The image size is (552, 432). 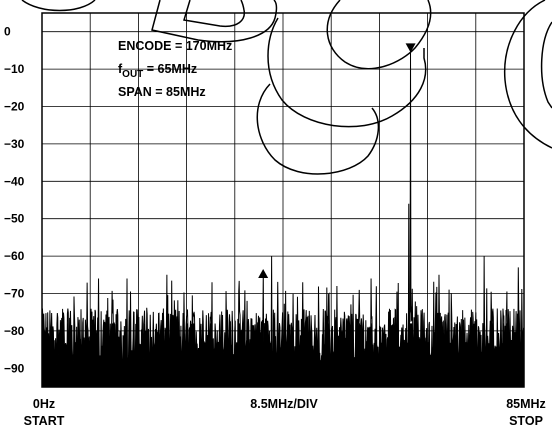 What do you see at coordinates (284, 404) in the screenshot?
I see `x-label-div: 8.5MHz/DIV` at bounding box center [284, 404].